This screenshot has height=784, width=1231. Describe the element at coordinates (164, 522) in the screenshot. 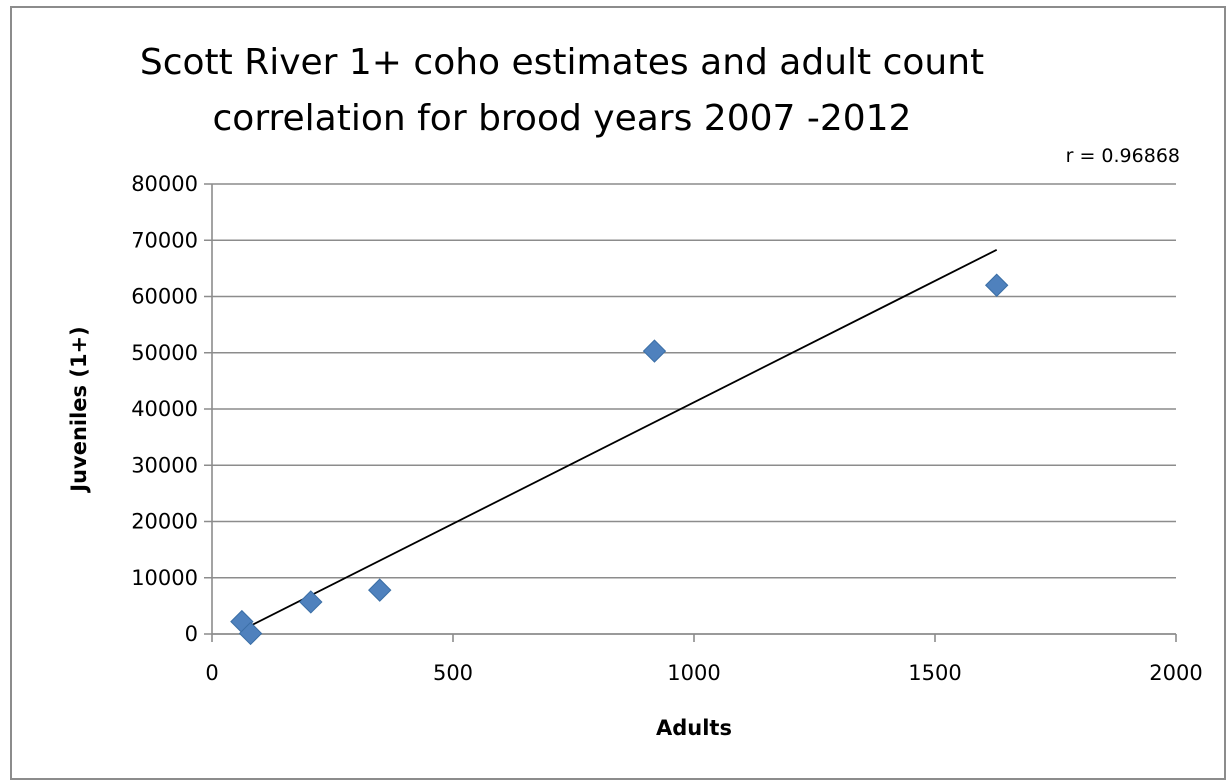

I see `y-tick-label: 20000` at that location.